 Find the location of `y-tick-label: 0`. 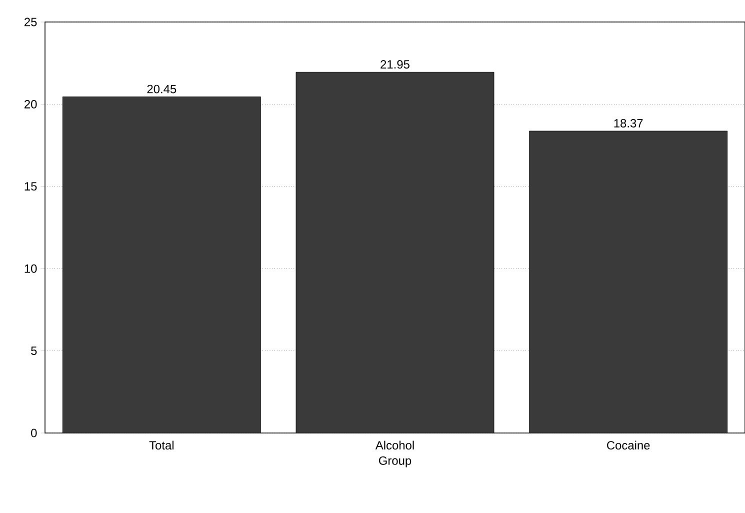

y-tick-label: 0 is located at coordinates (34, 433).